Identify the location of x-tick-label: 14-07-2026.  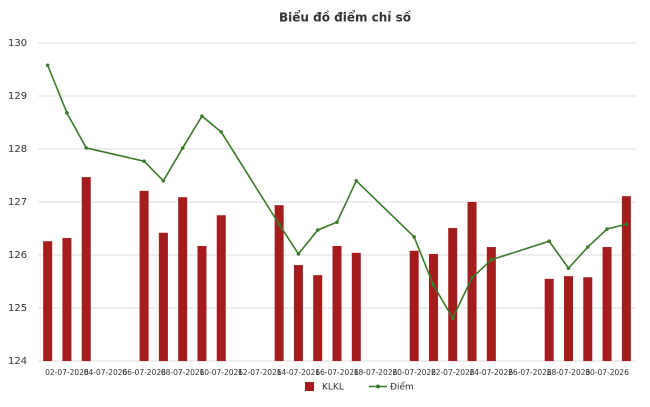
(299, 372).